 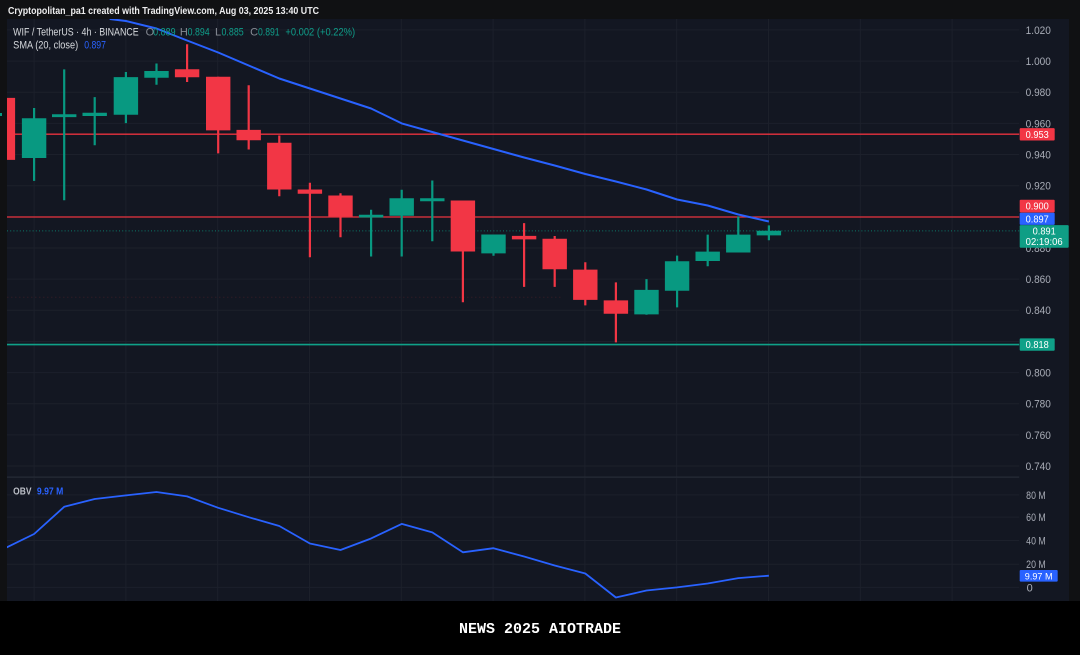 I want to click on svg-text: 0.953, so click(x=1037, y=134).